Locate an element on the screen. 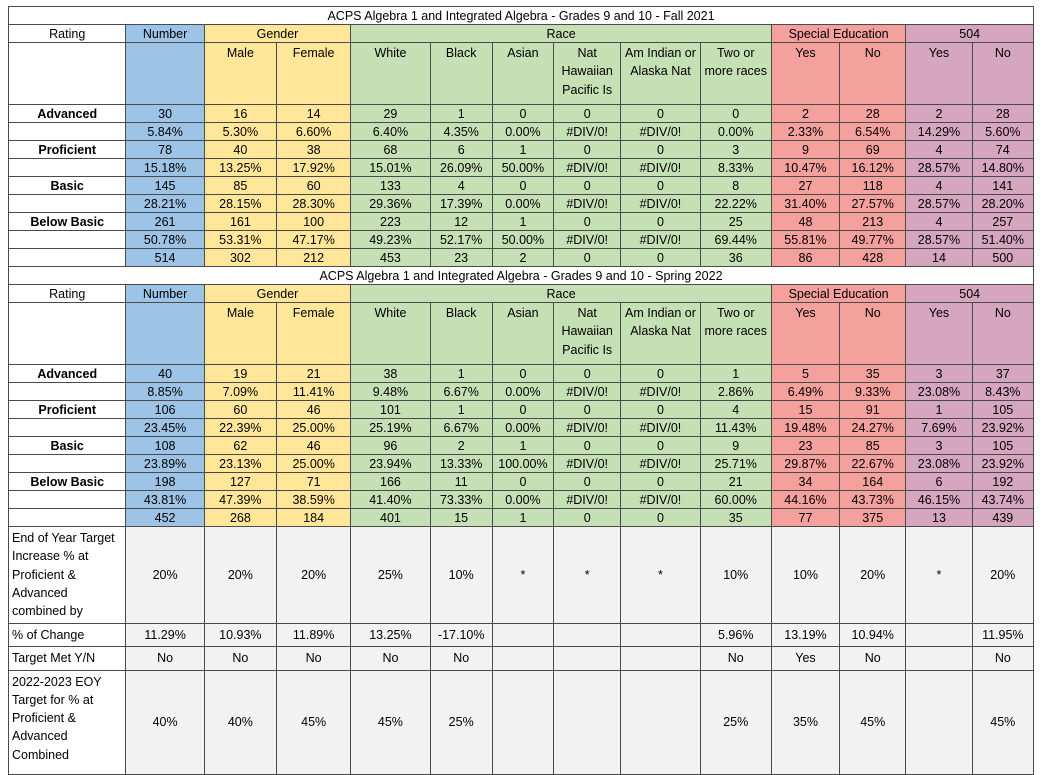 The width and height of the screenshot is (1045, 775). footer-cell: Yes is located at coordinates (805, 658).